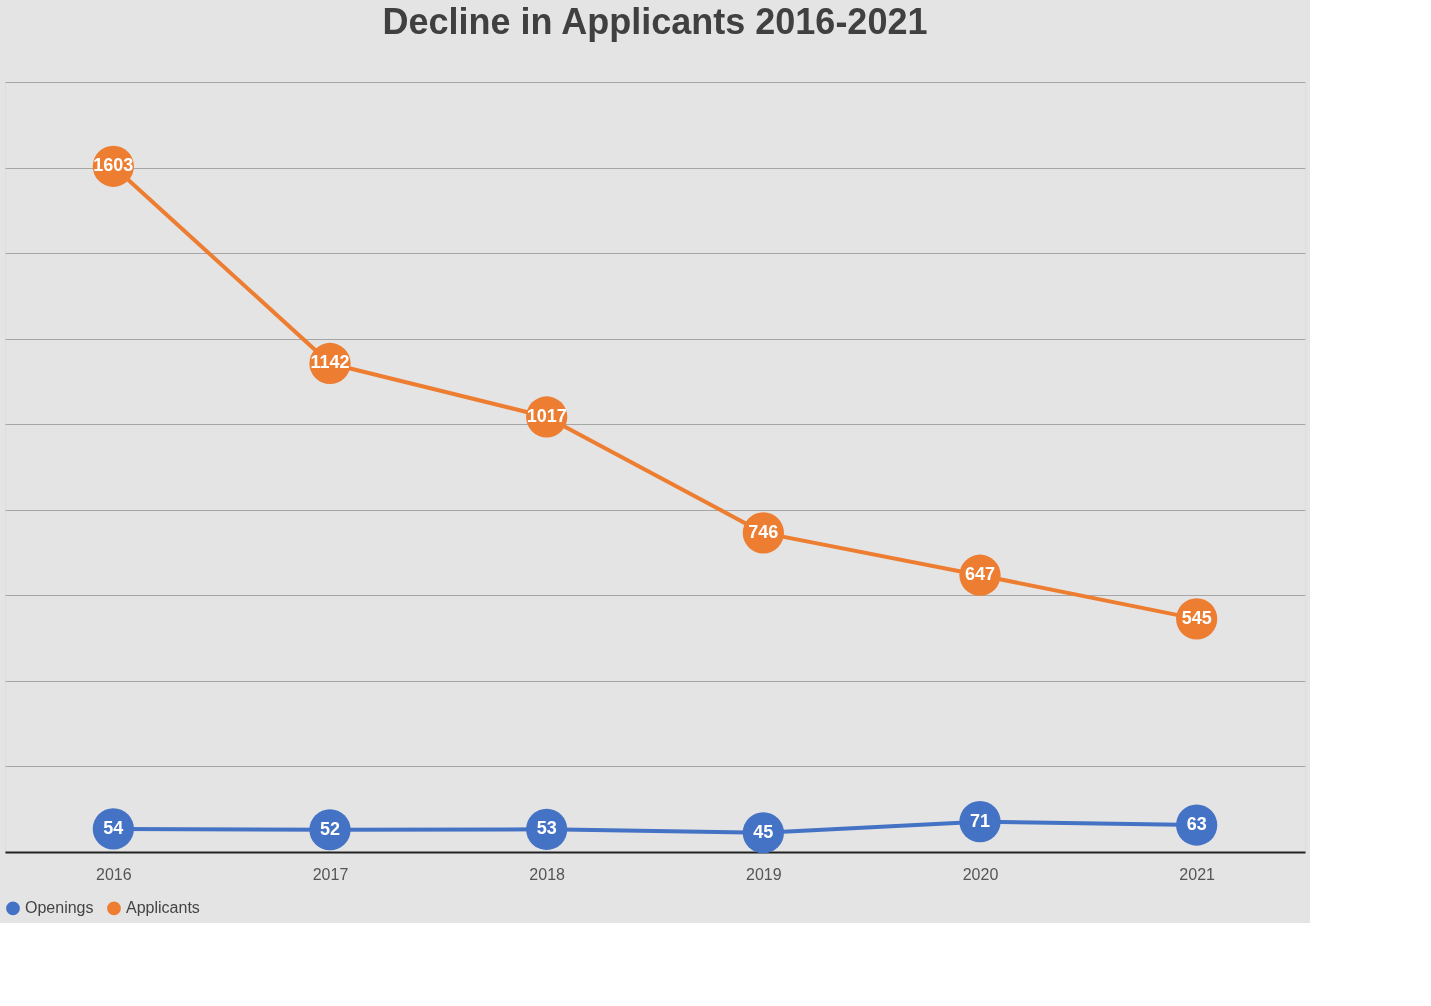 This screenshot has height=1006, width=1431. Describe the element at coordinates (980, 874) in the screenshot. I see `x-tick-label: 2020` at that location.